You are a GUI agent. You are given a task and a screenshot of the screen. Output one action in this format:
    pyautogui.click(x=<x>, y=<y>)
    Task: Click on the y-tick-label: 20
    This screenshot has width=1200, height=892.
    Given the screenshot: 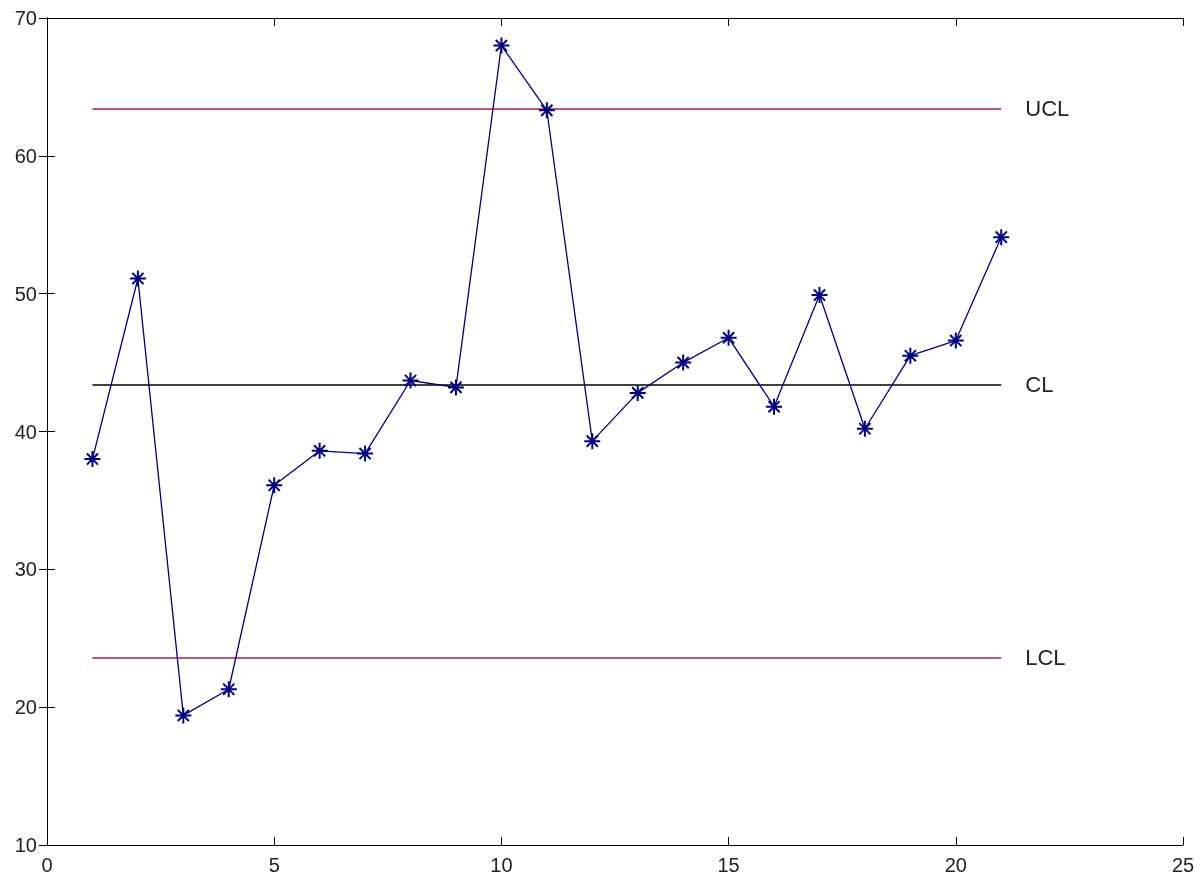 What is the action you would take?
    pyautogui.click(x=25, y=707)
    